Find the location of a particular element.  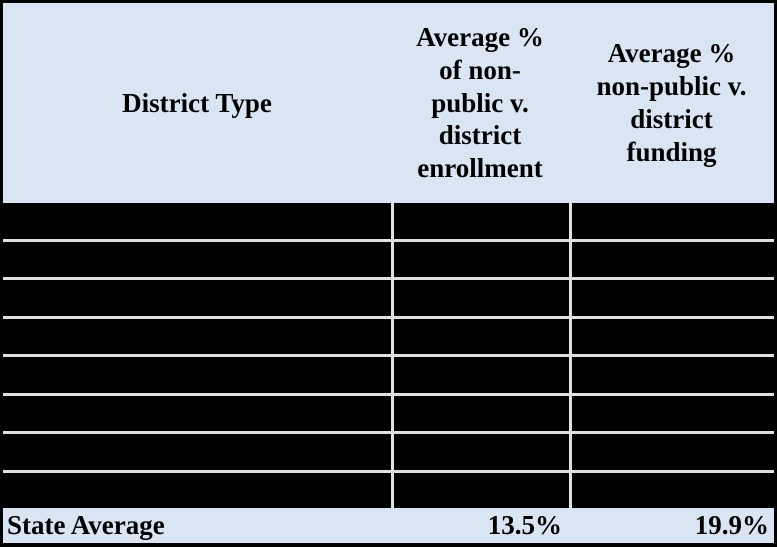

header-cell-funding-pct: Average % non-public v. district funding is located at coordinates (671, 102).